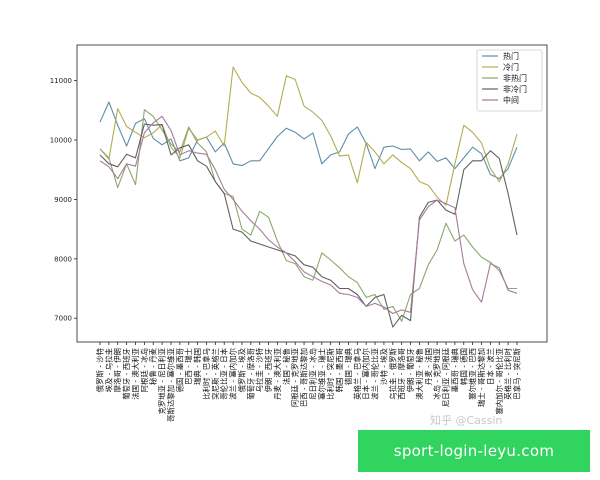  I want to click on x-tick-label: 阿根廷 - 克罗地亚, so click(295, 377).